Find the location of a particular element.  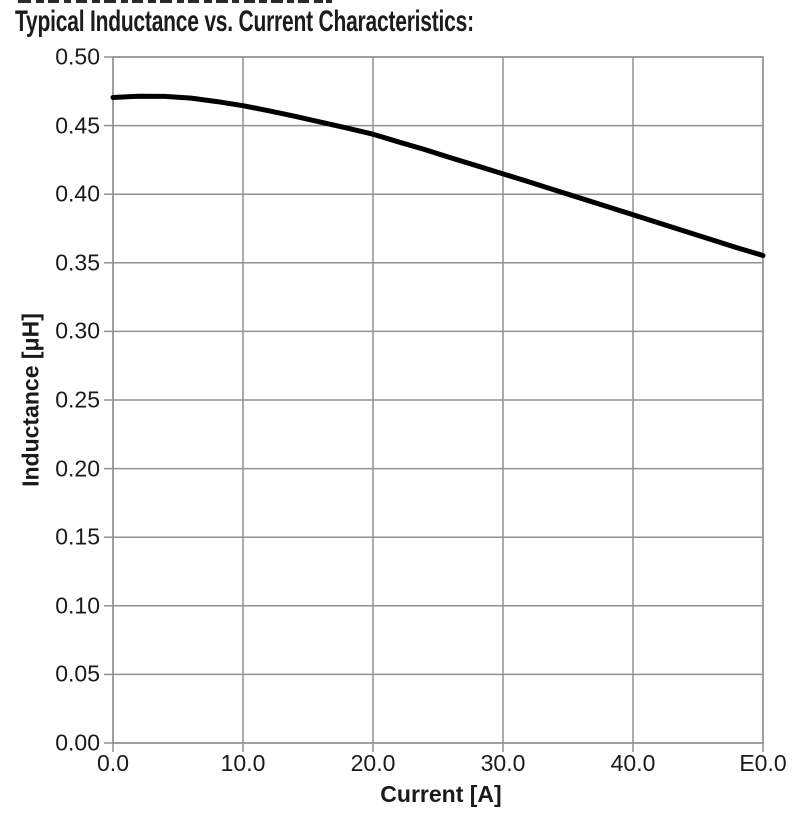

y-tick-label: 0.10 is located at coordinates (77, 605).